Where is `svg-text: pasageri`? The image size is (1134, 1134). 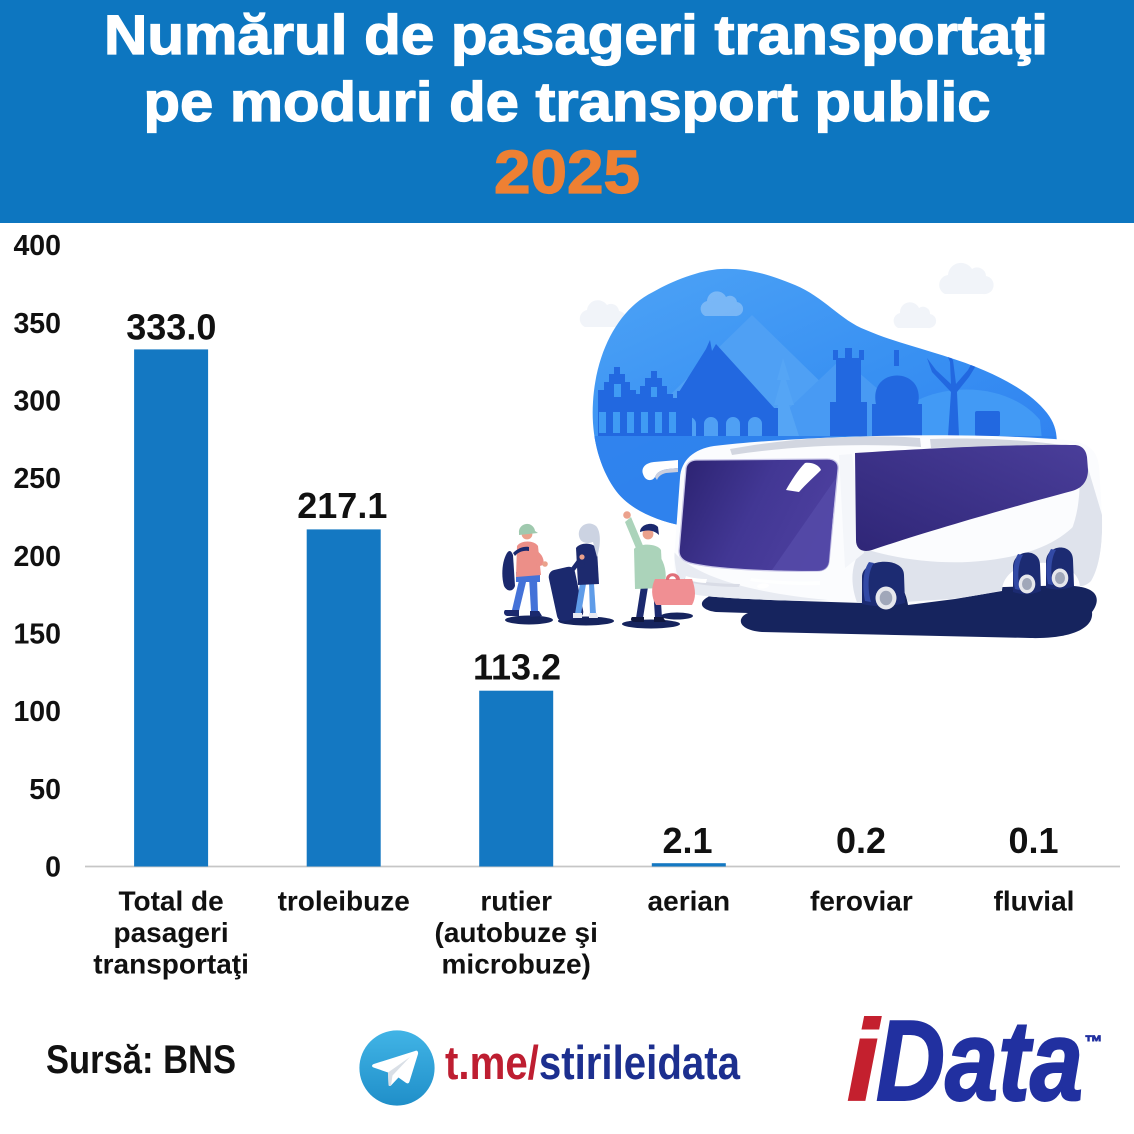 svg-text: pasageri is located at coordinates (171, 932).